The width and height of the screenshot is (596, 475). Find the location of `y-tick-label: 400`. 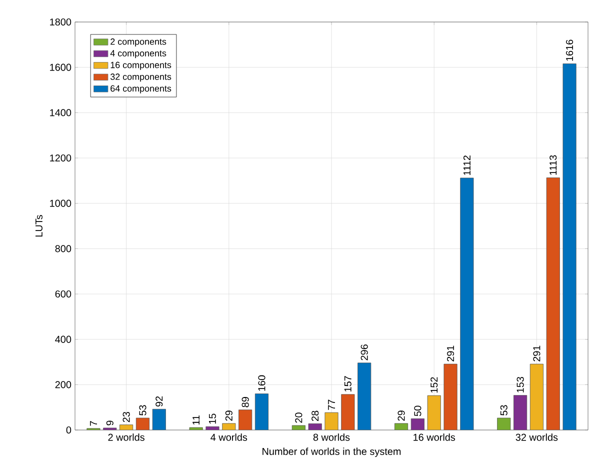

y-tick-label: 400 is located at coordinates (63, 339).